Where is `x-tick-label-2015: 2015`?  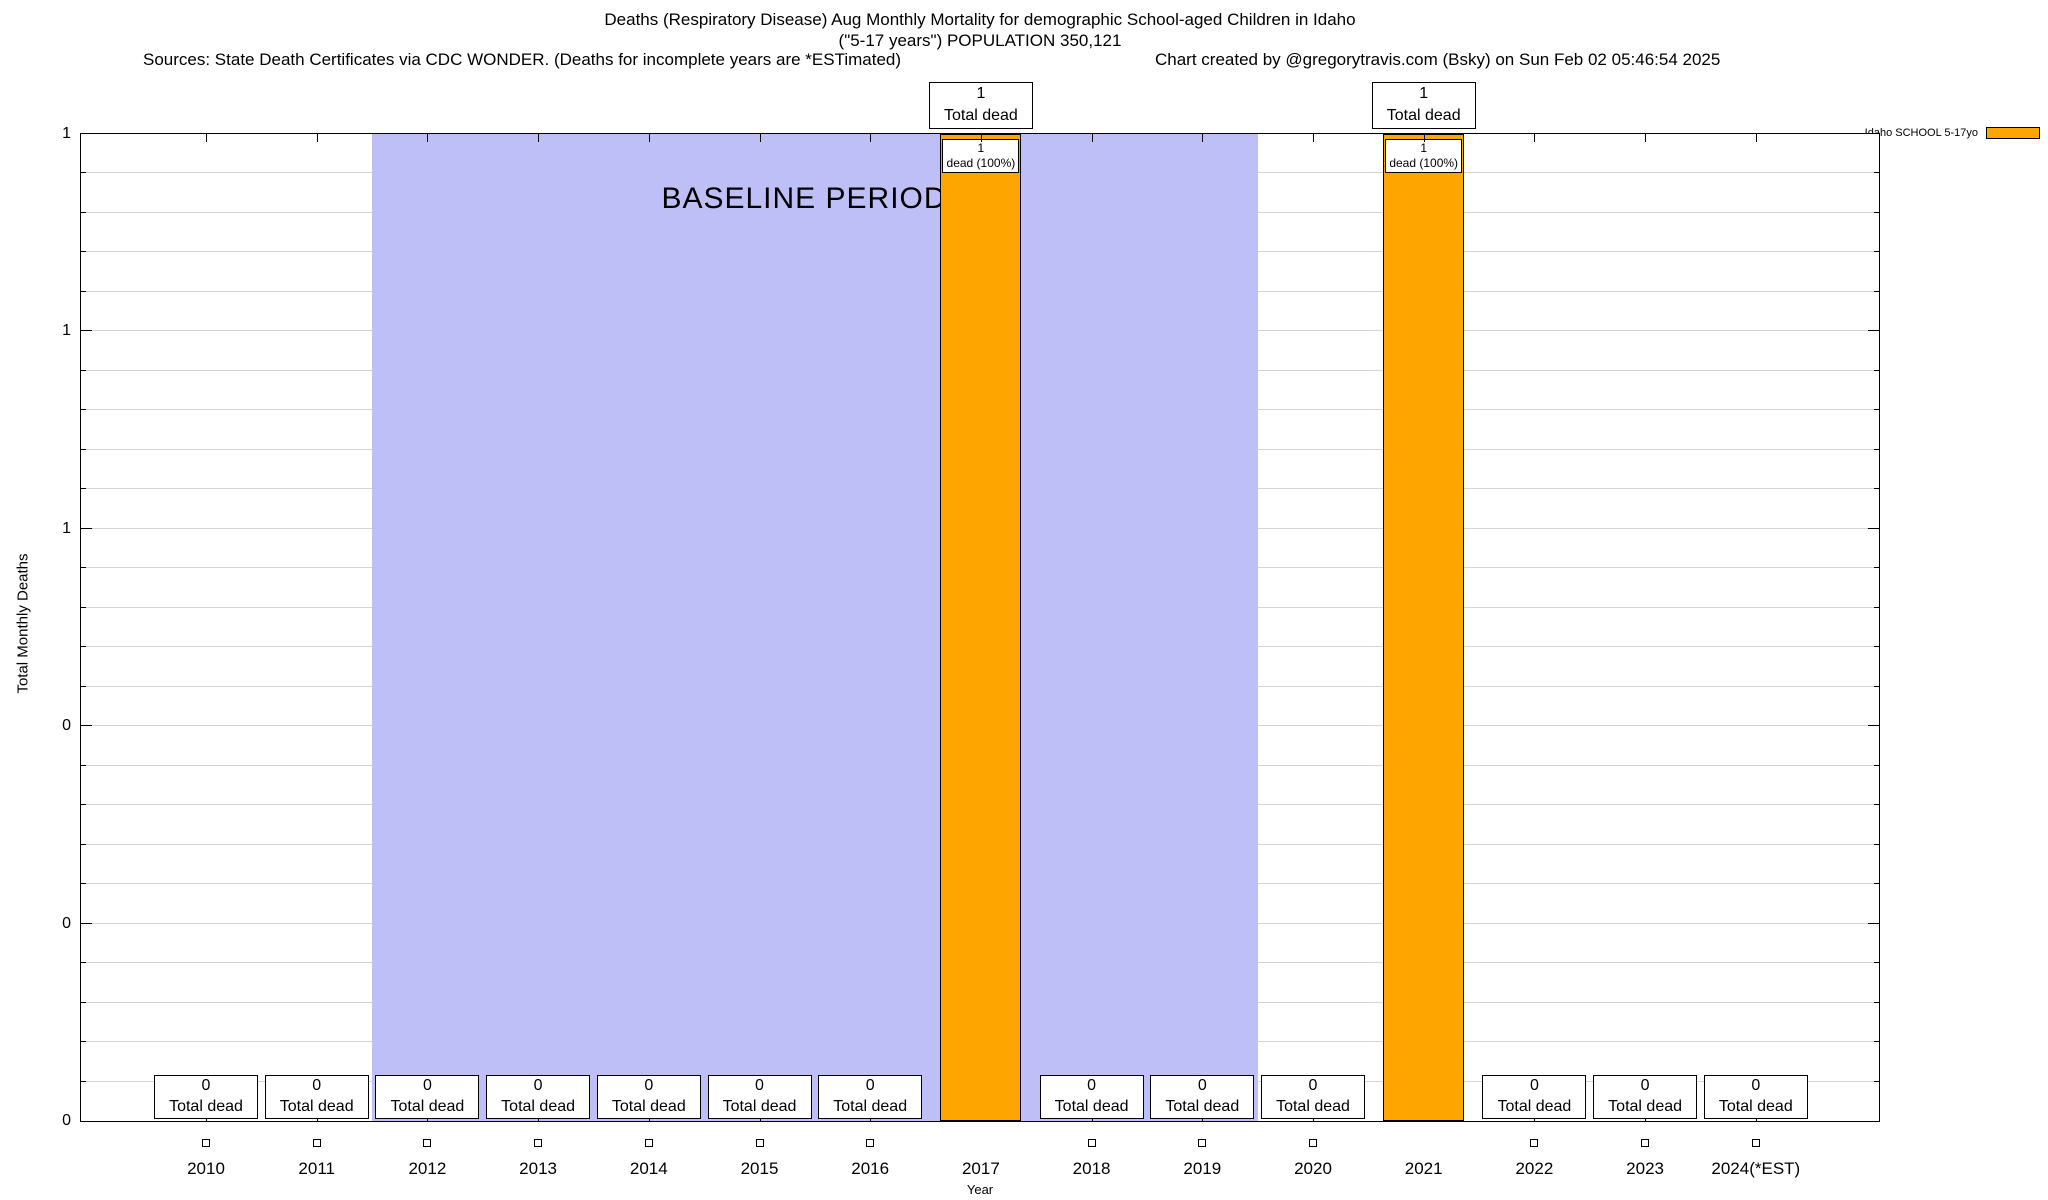 x-tick-label-2015: 2015 is located at coordinates (759, 1168).